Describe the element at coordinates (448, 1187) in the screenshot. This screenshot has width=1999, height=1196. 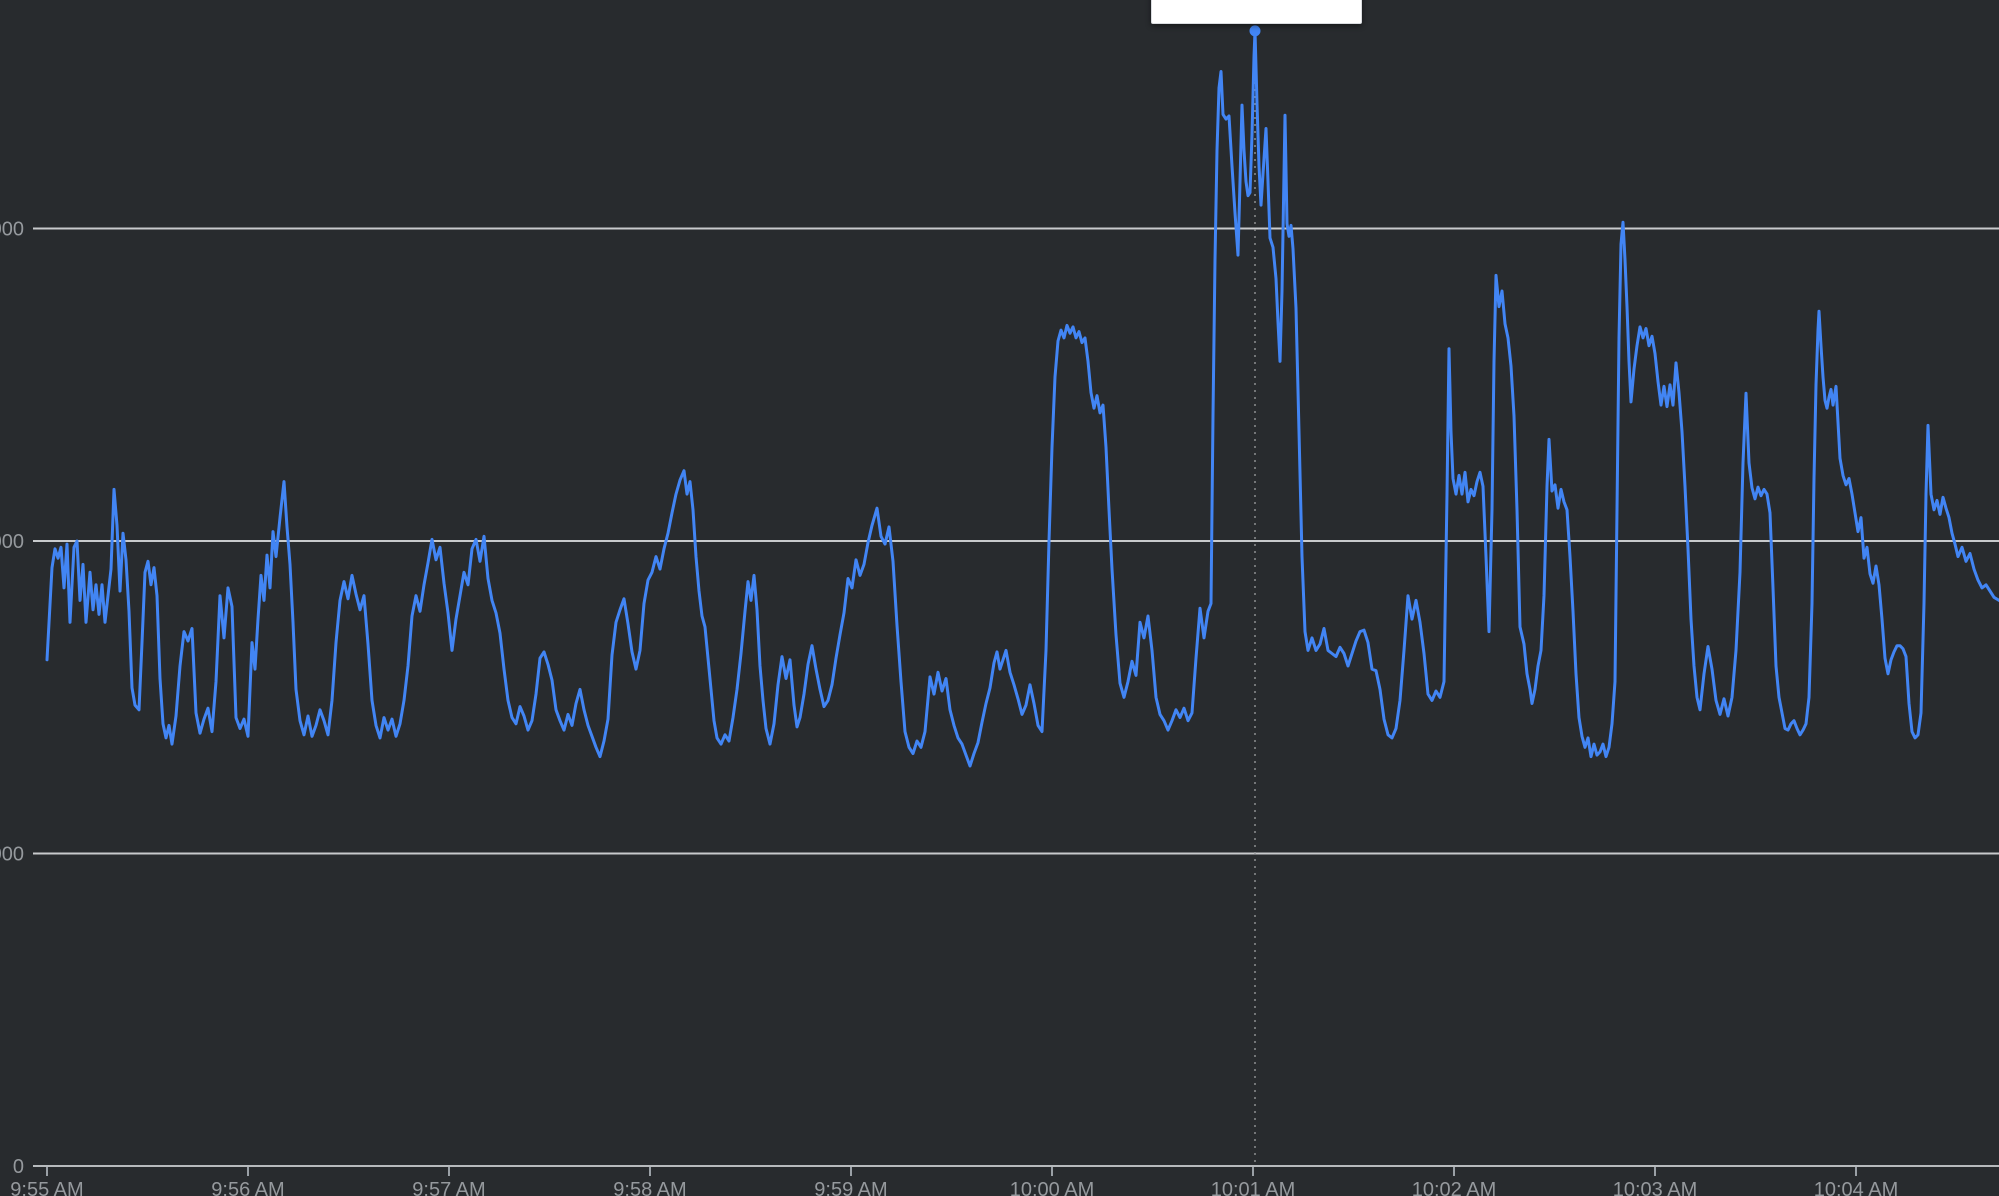
I see `x-axis-label: 9:57 AM` at that location.